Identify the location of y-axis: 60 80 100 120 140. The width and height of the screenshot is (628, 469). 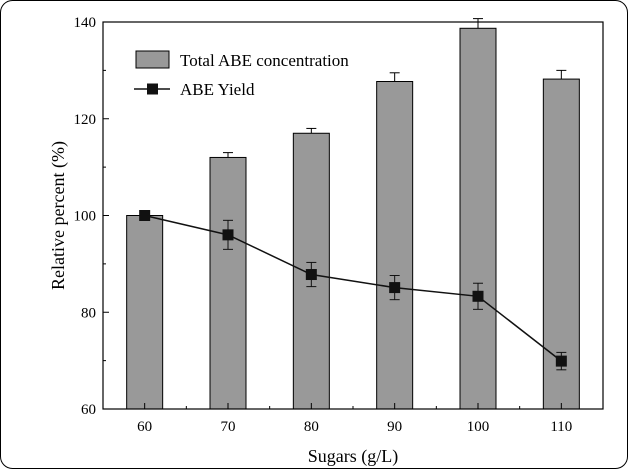
(91, 216).